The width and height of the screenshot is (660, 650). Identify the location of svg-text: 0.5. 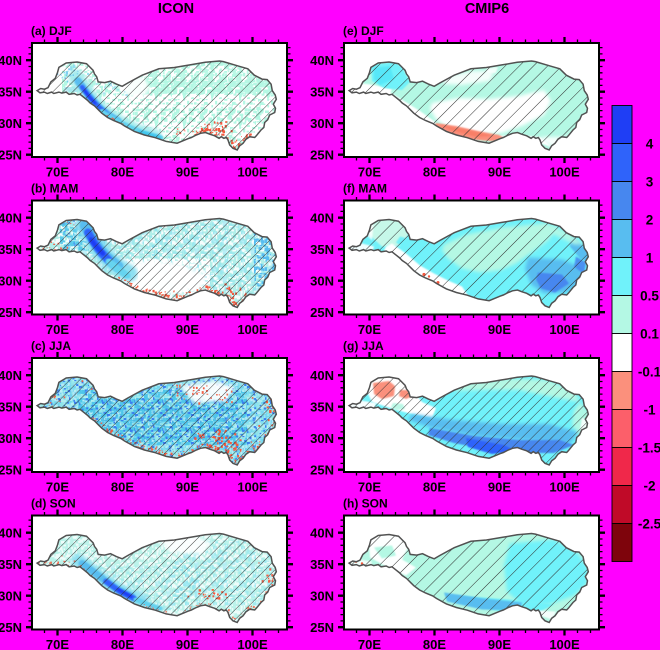
(649, 295).